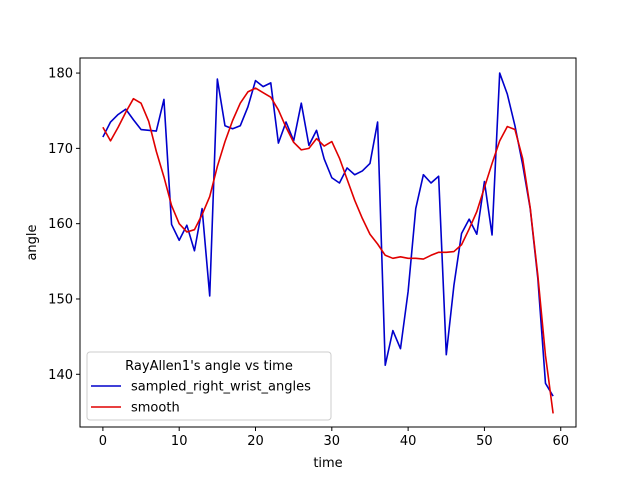  What do you see at coordinates (484, 441) in the screenshot?
I see `x-tick-label: 50` at bounding box center [484, 441].